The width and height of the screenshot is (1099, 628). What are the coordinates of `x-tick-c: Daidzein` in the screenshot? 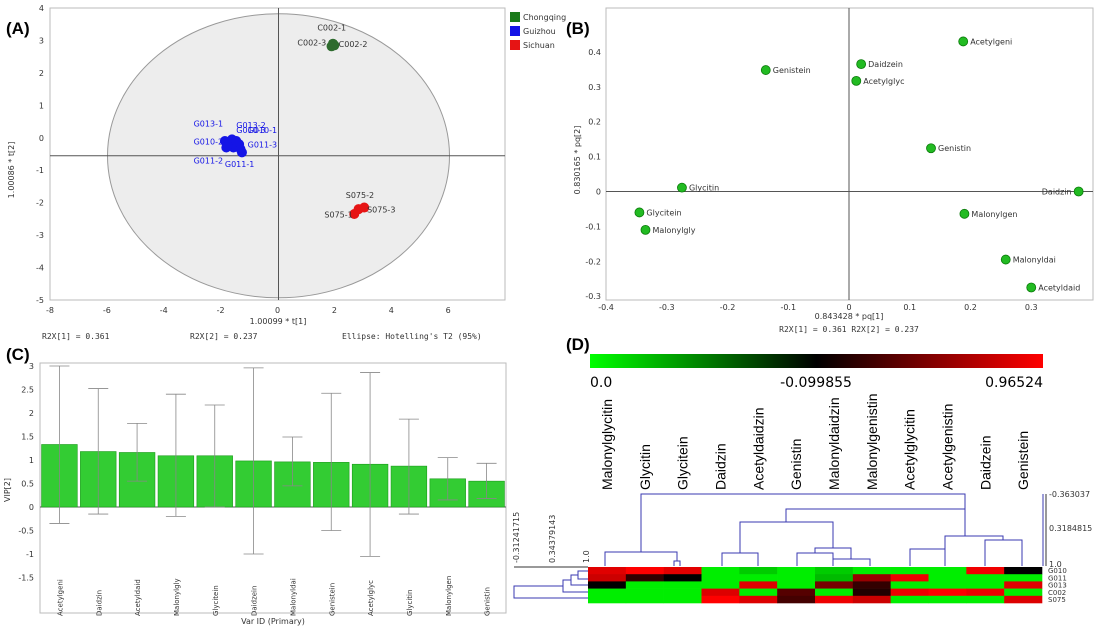 It's located at (255, 601).